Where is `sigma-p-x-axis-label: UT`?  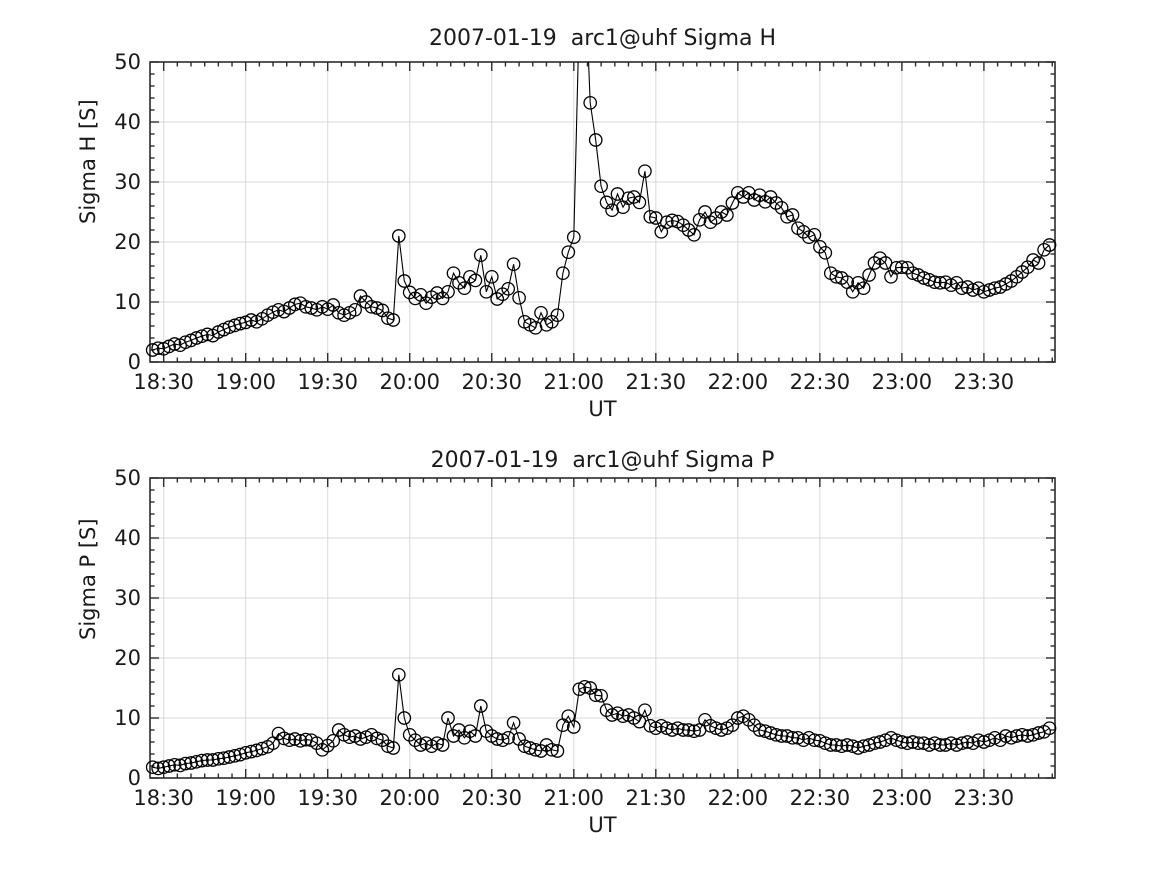
sigma-p-x-axis-label: UT is located at coordinates (602, 825).